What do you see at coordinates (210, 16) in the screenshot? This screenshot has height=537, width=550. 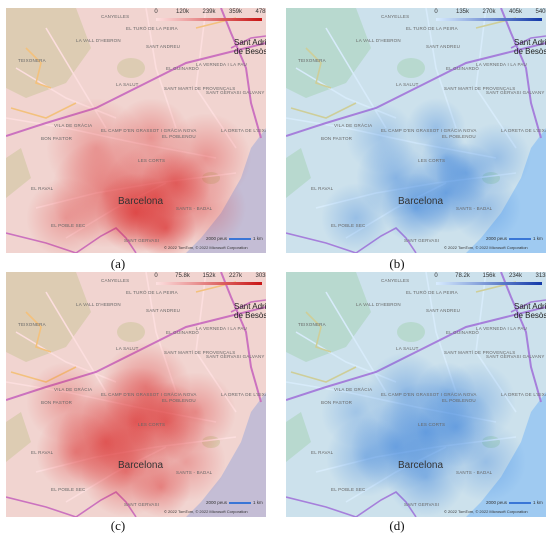 I see `color-legend: 0 120k 239k 359k 478k` at bounding box center [210, 16].